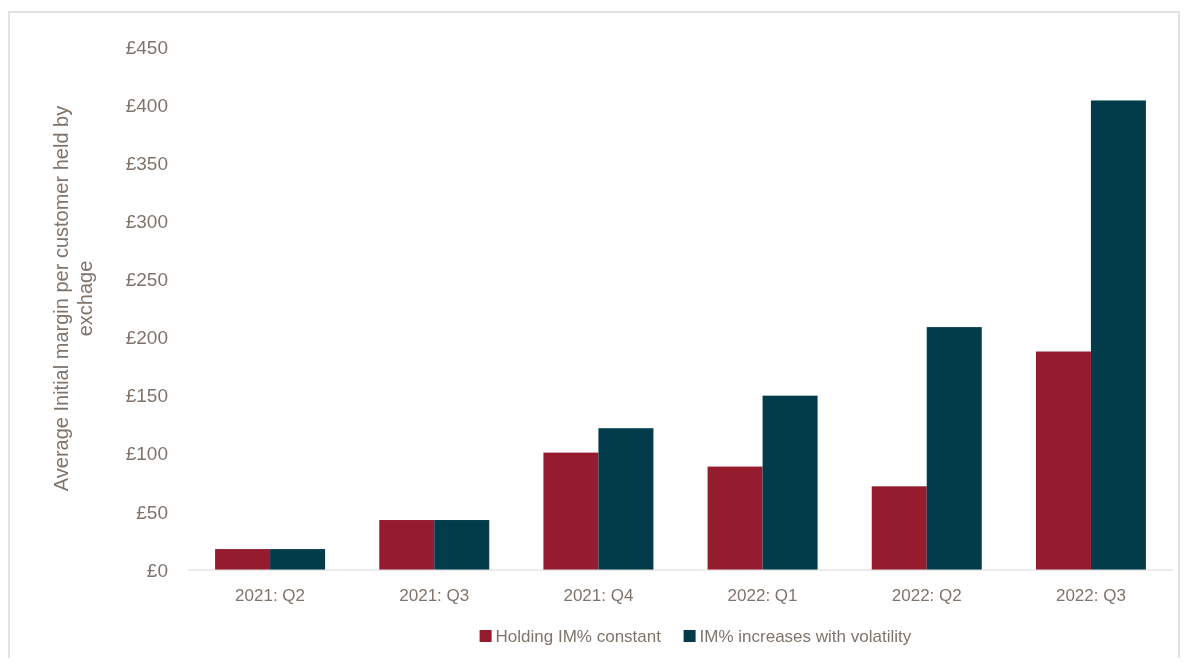  Describe the element at coordinates (598, 595) in the screenshot. I see `x-tick-label: 2021: Q4` at that location.